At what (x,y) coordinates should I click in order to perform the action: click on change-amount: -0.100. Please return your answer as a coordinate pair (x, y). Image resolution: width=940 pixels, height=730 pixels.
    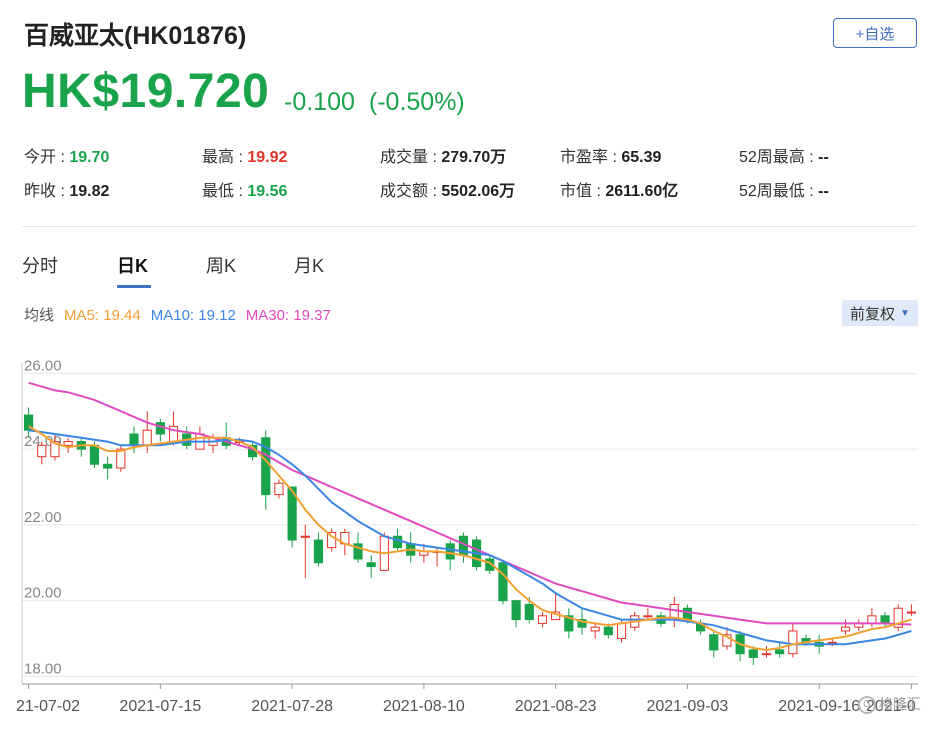
    Looking at the image, I should click on (319, 102).